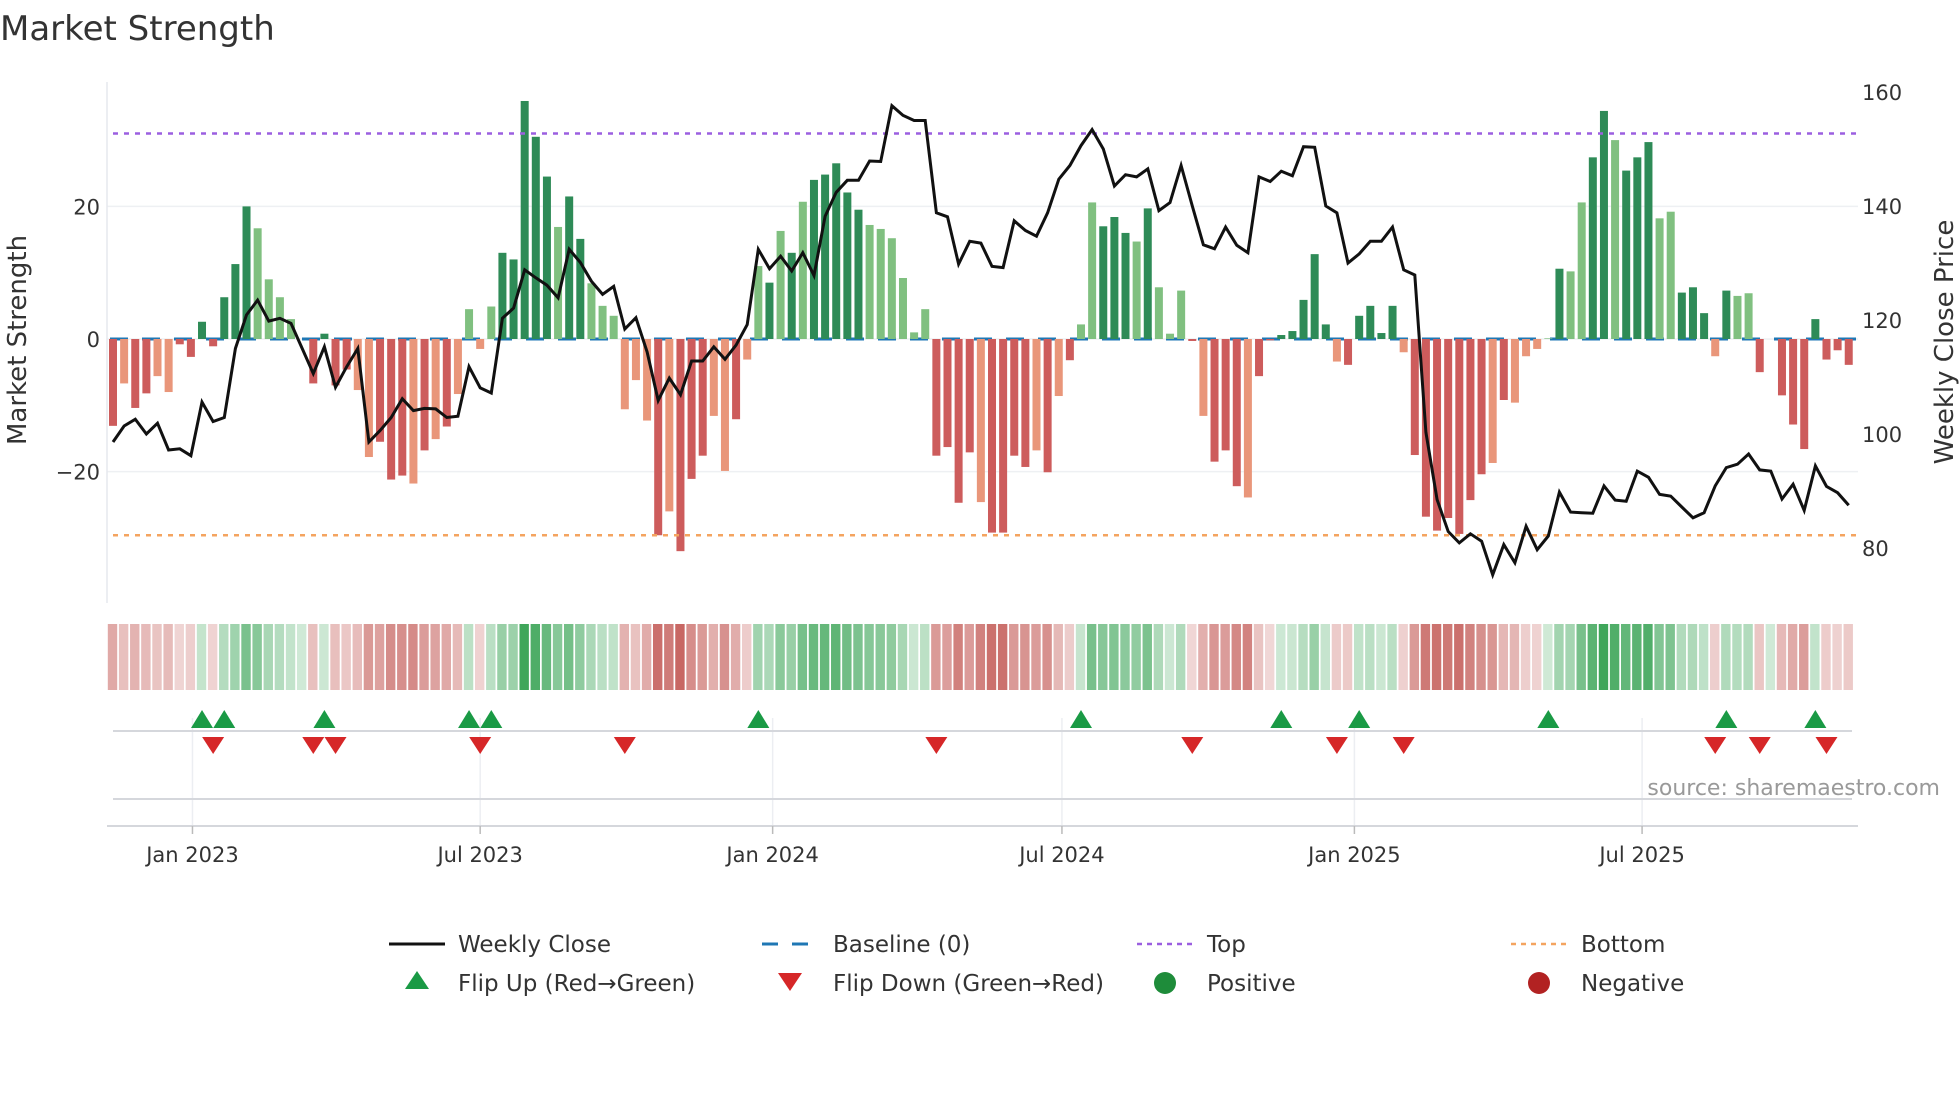  I want to click on y2-tick-label: 100, so click(1882, 435).